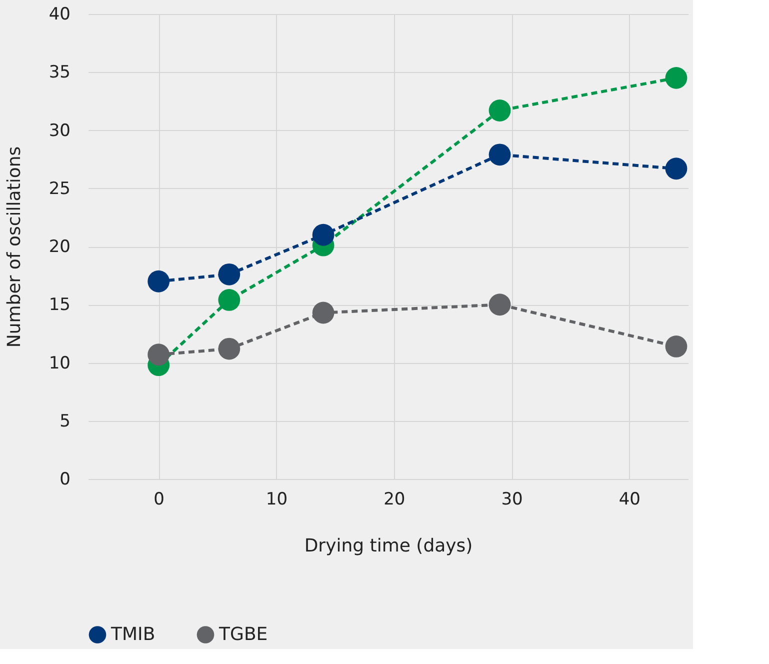 The image size is (769, 664). What do you see at coordinates (59, 188) in the screenshot?
I see `y-tick-label: 25` at bounding box center [59, 188].